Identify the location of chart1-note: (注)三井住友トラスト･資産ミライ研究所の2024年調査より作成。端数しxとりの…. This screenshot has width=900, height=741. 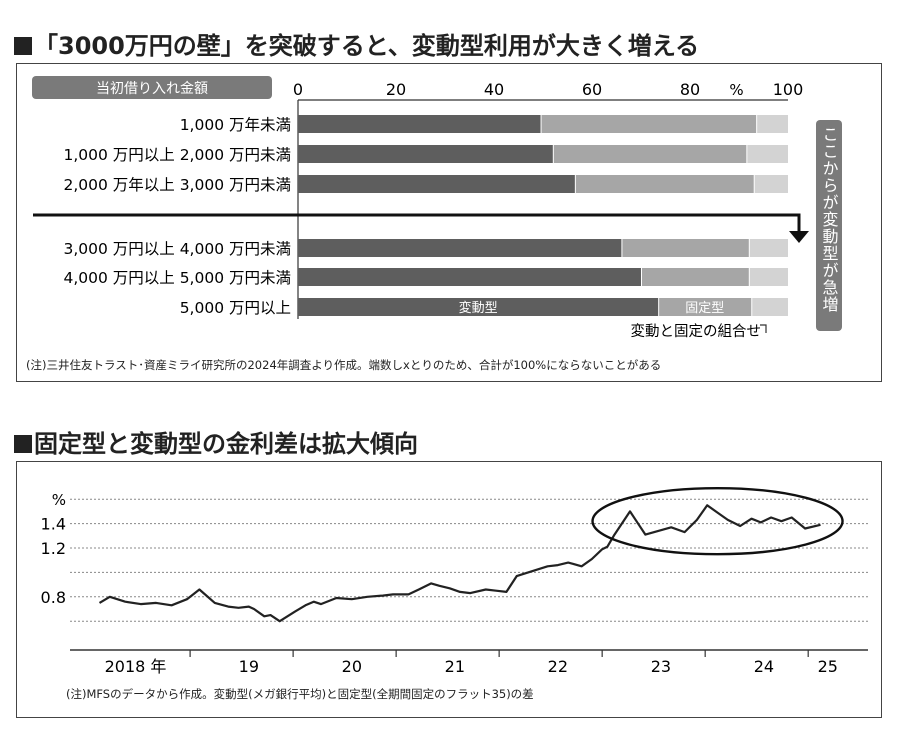
(344, 365).